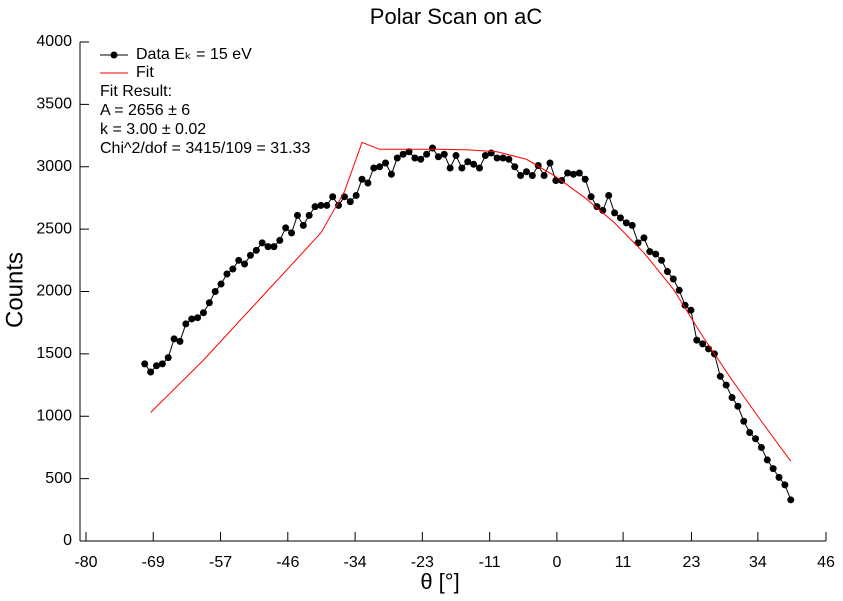  I want to click on y-tick-label: 4000, so click(54, 41).